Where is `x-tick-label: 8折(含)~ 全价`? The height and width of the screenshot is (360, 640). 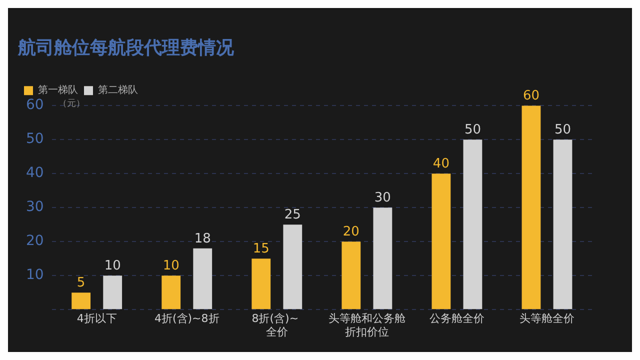
x-tick-label: 8折(含)~ 全价 is located at coordinates (277, 325).